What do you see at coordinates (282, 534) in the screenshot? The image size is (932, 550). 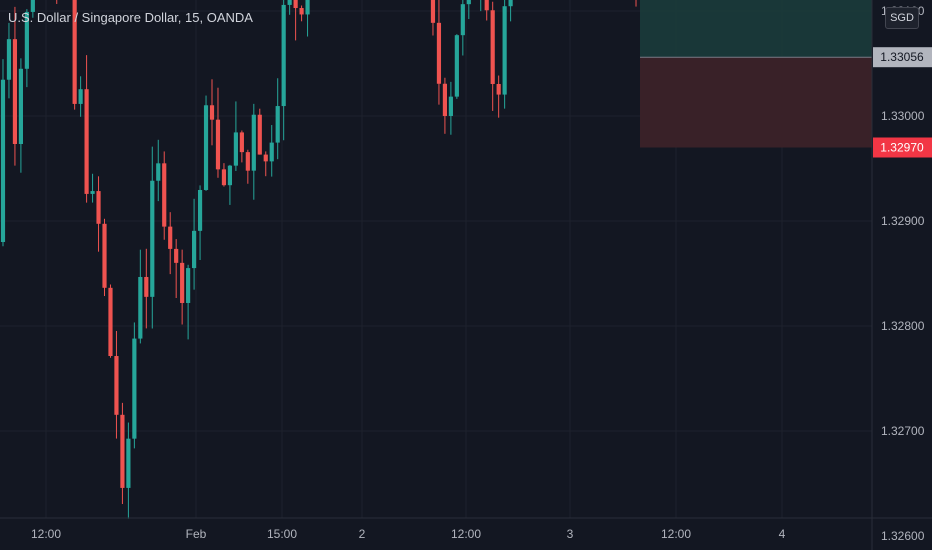 I see `x-tick-label: 15:00` at bounding box center [282, 534].